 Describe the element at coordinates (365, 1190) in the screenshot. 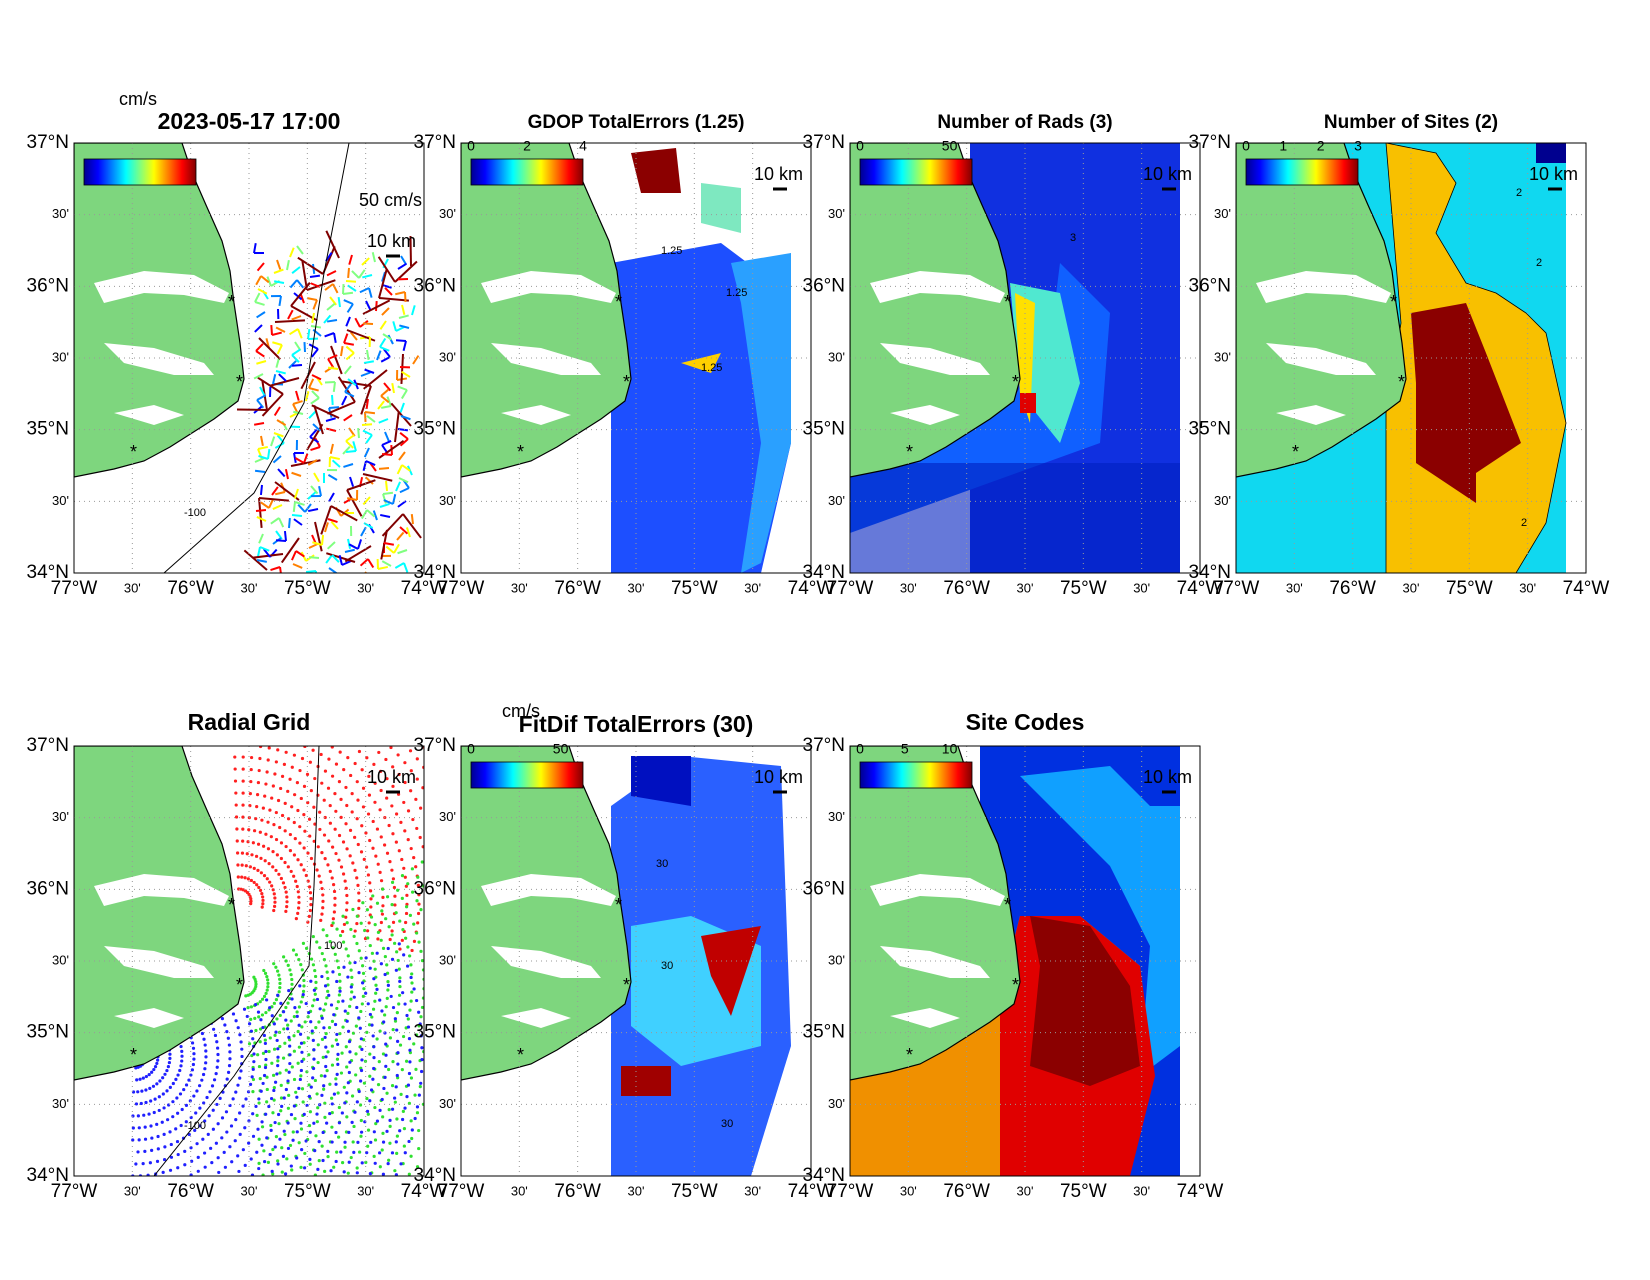

I see `x-tick-label: 30'` at that location.